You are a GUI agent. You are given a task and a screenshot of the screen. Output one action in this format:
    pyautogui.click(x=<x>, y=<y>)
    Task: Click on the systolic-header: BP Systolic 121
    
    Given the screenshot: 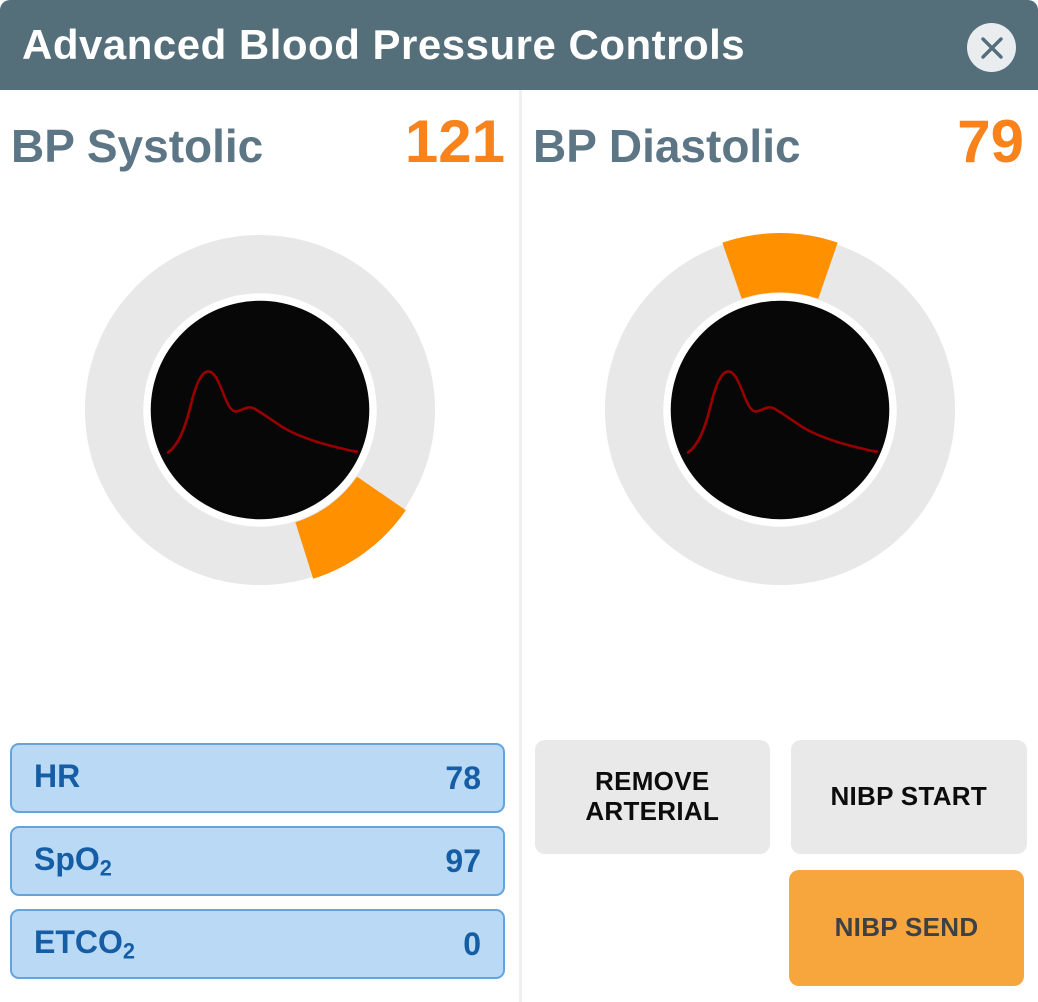 What is the action you would take?
    pyautogui.click(x=259, y=141)
    